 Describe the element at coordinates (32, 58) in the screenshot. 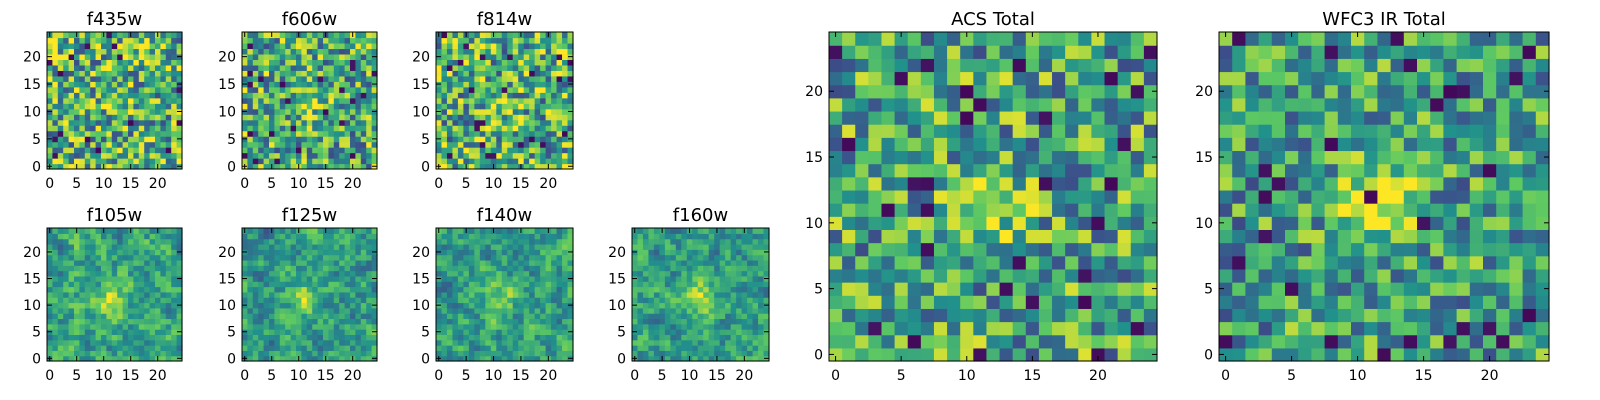

I see `y-tick-label: 20` at that location.